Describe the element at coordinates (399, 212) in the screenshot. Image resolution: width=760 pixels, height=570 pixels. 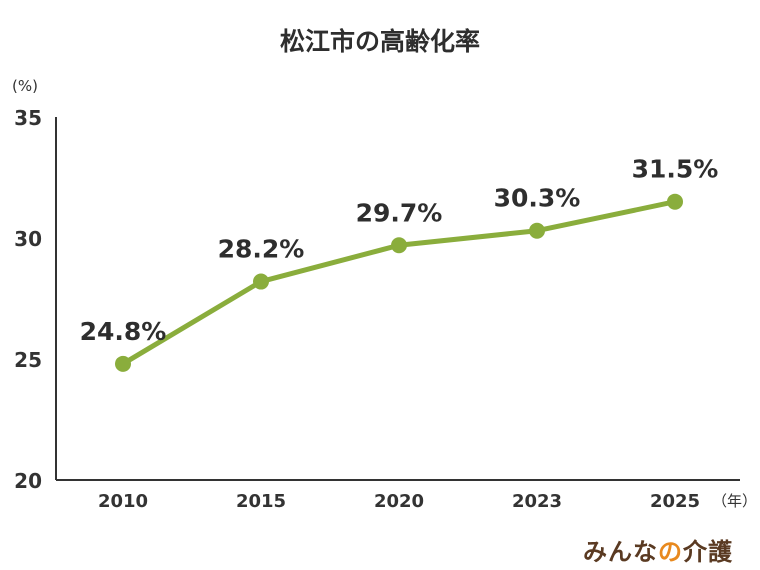
I see `data-label: 29.7%` at that location.